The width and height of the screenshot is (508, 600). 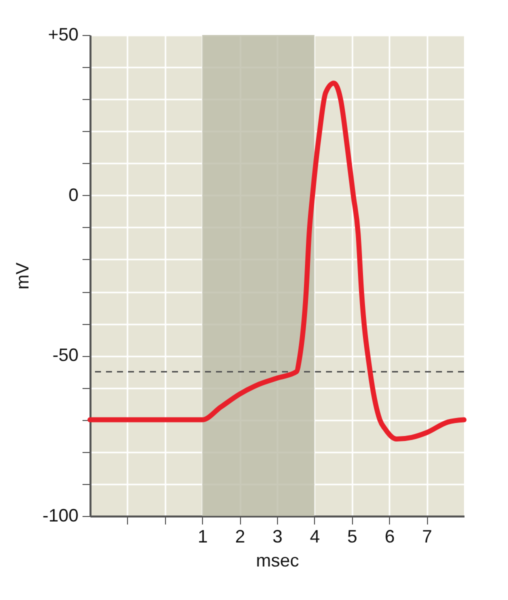 I want to click on y-tick-label: -100, so click(x=60, y=516).